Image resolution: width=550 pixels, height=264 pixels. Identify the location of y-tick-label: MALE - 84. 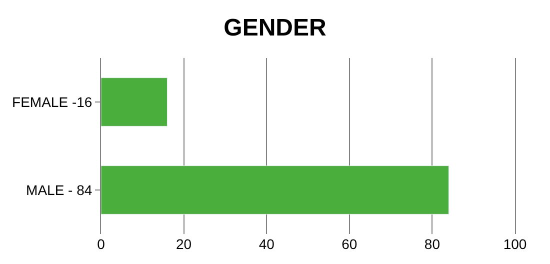
(59, 190).